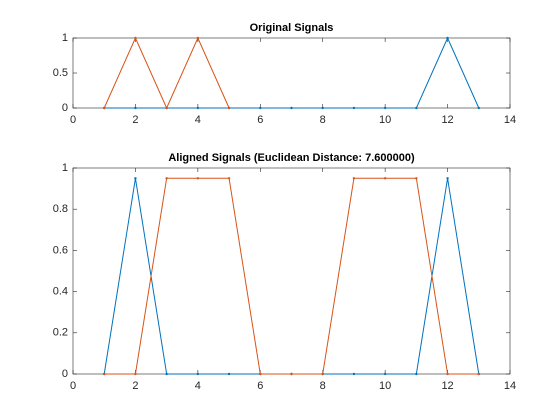 The image size is (560, 420). Describe the element at coordinates (60, 333) in the screenshot. I see `y-tick-label: 0.2` at that location.